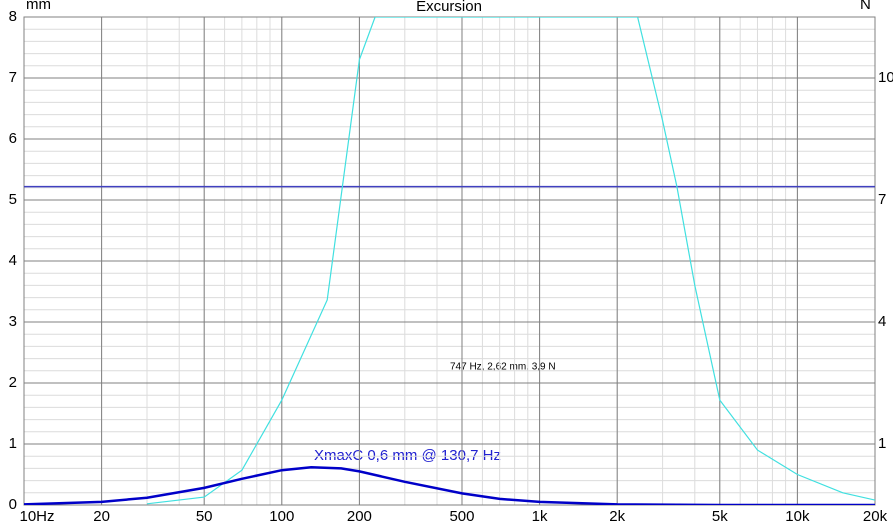 The width and height of the screenshot is (893, 530). I want to click on series-line, so click(449, 485).